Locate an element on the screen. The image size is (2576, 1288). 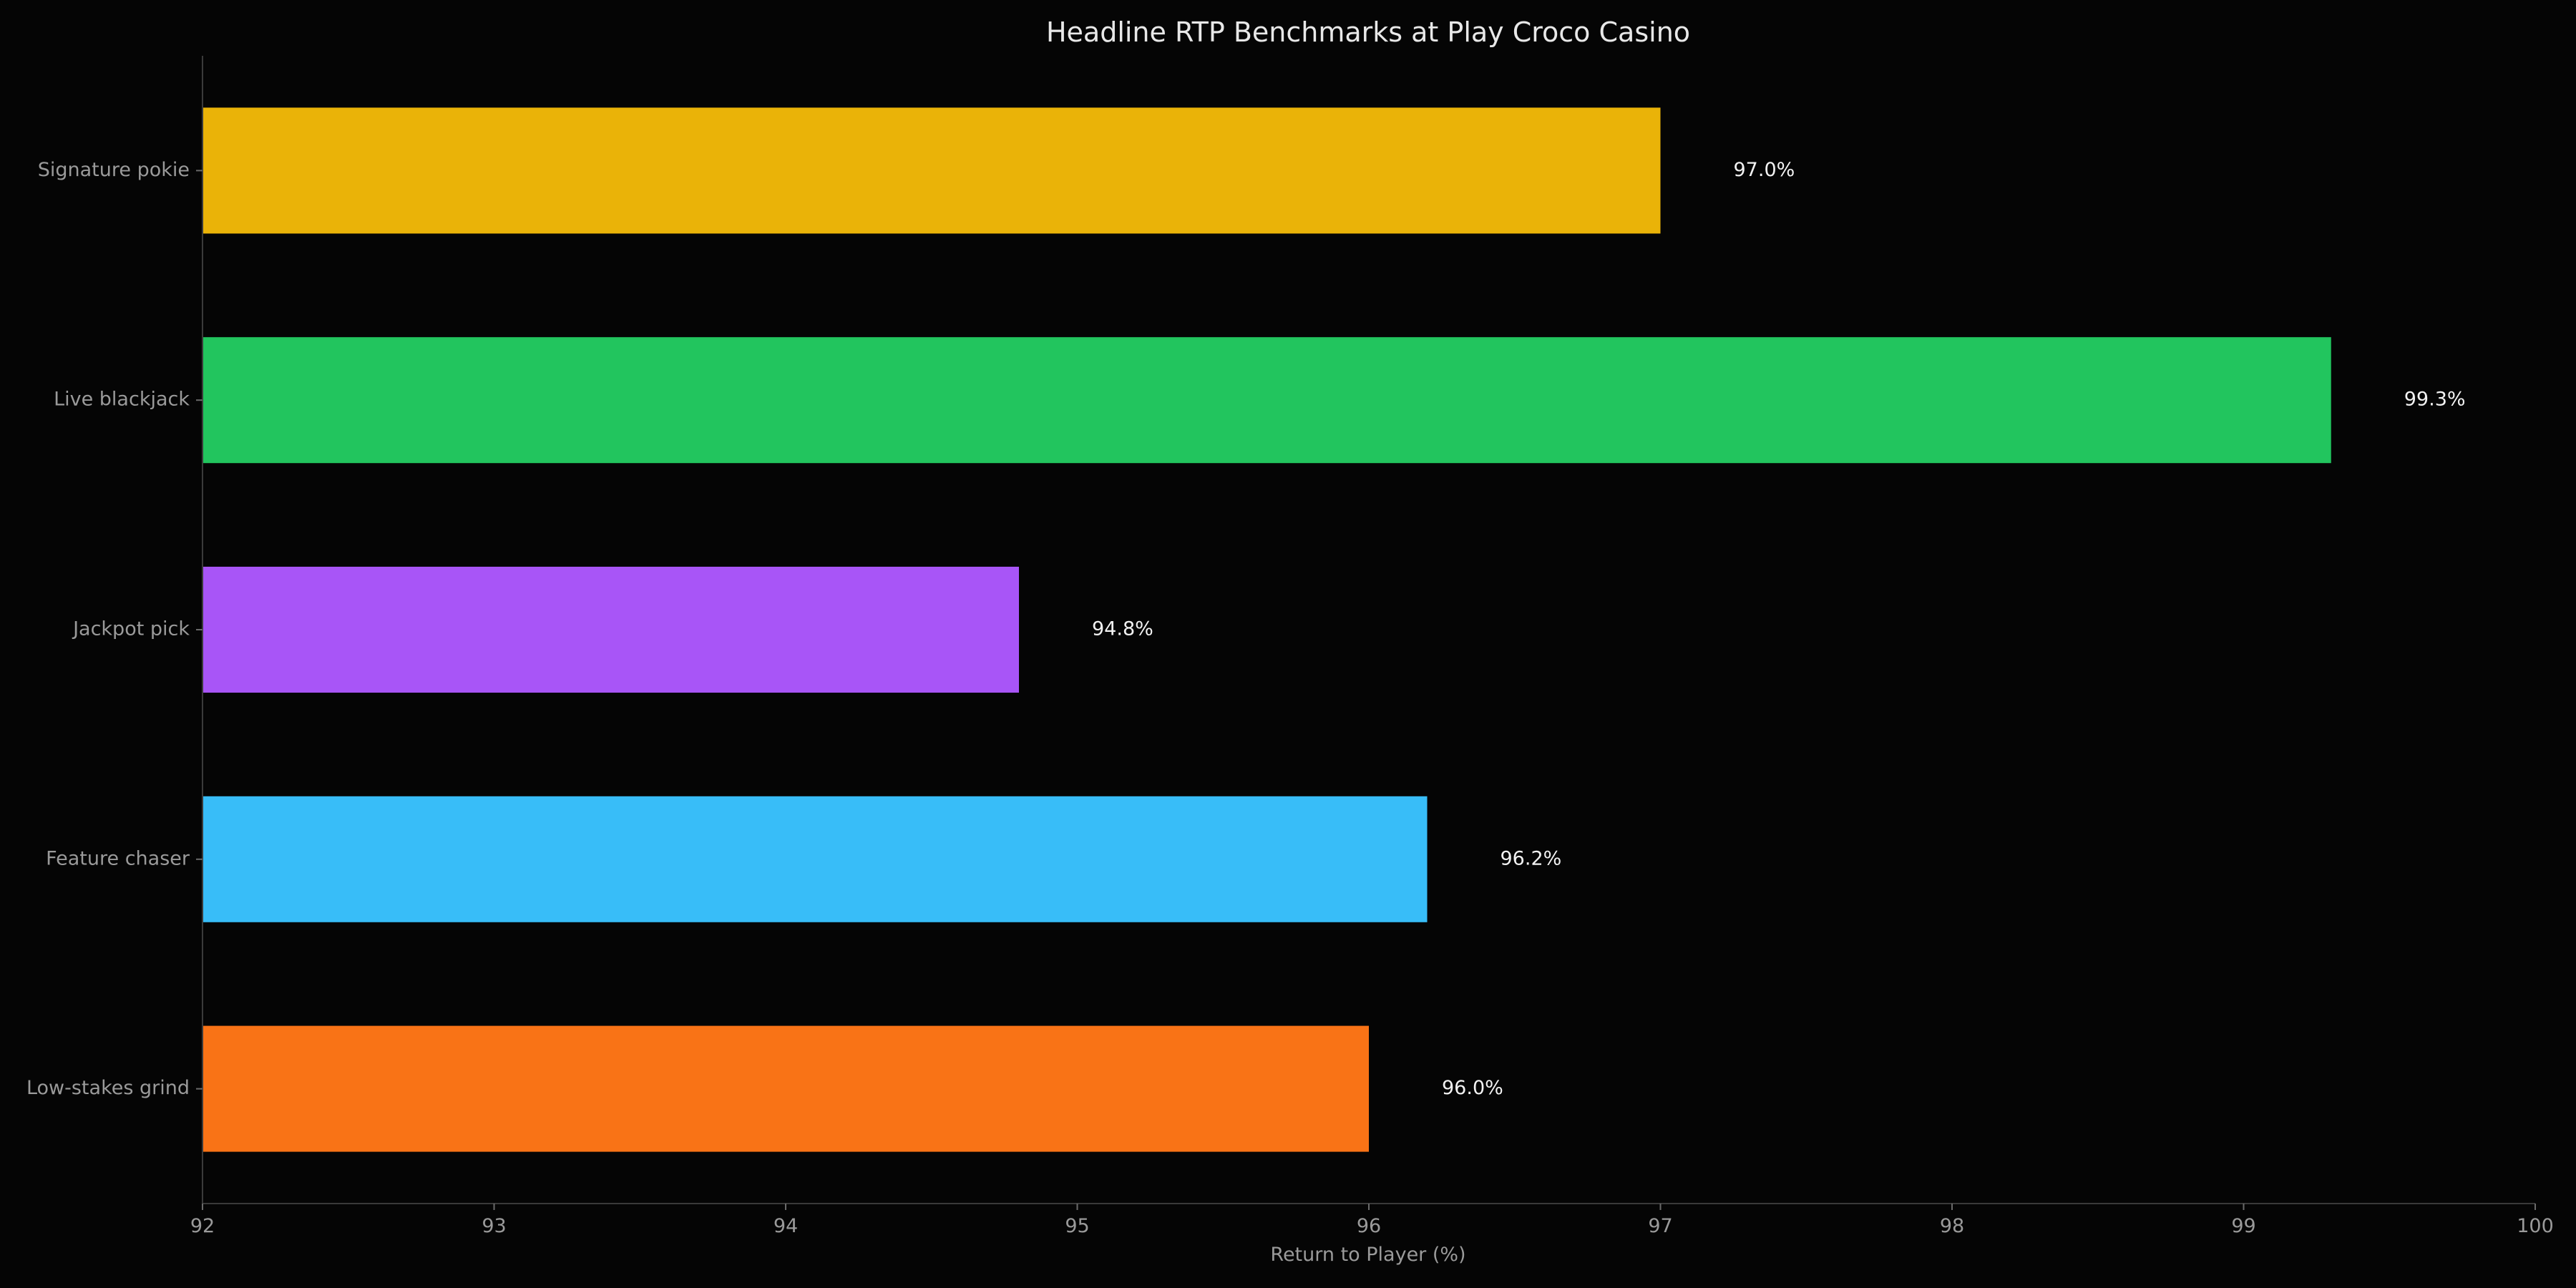
y-tick-label-1: Live blackjack is located at coordinates (122, 400).